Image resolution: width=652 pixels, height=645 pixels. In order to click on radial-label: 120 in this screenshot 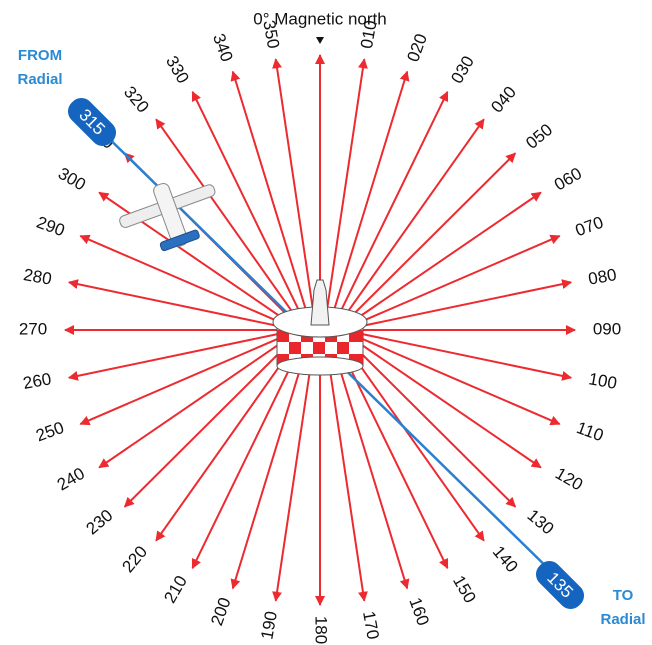, I will do `click(569, 479)`.